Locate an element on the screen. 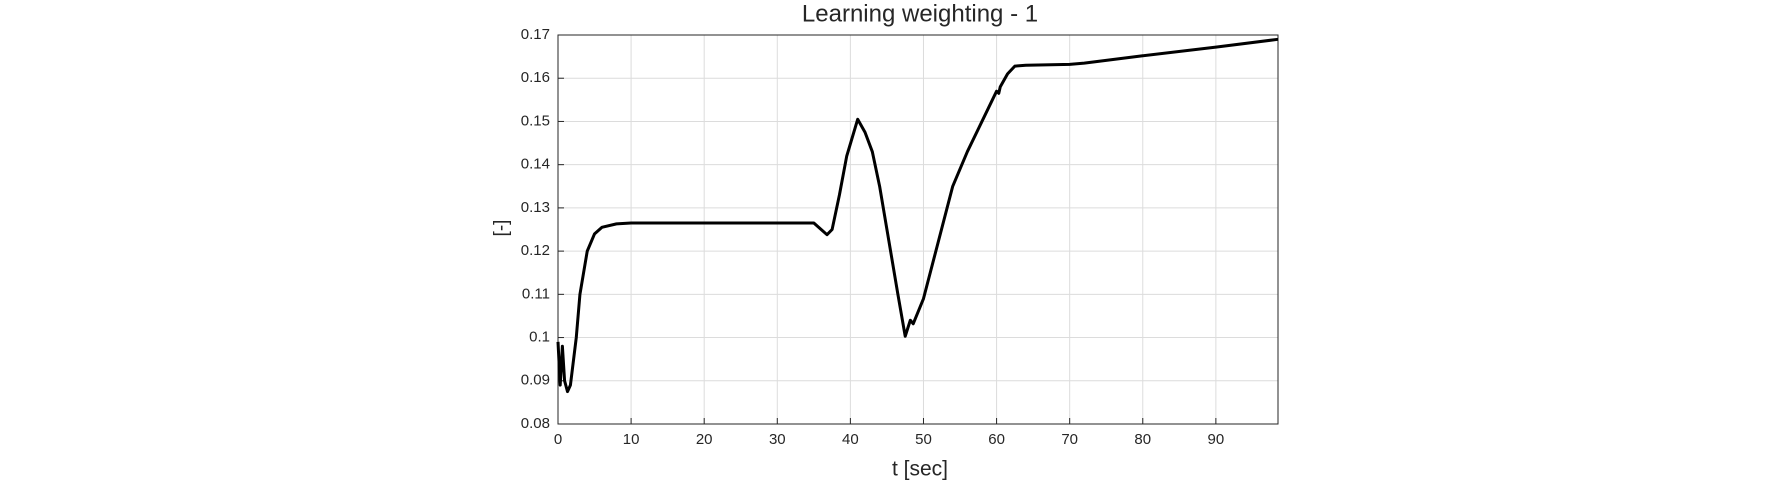  x-tick-label: 20 is located at coordinates (704, 439).